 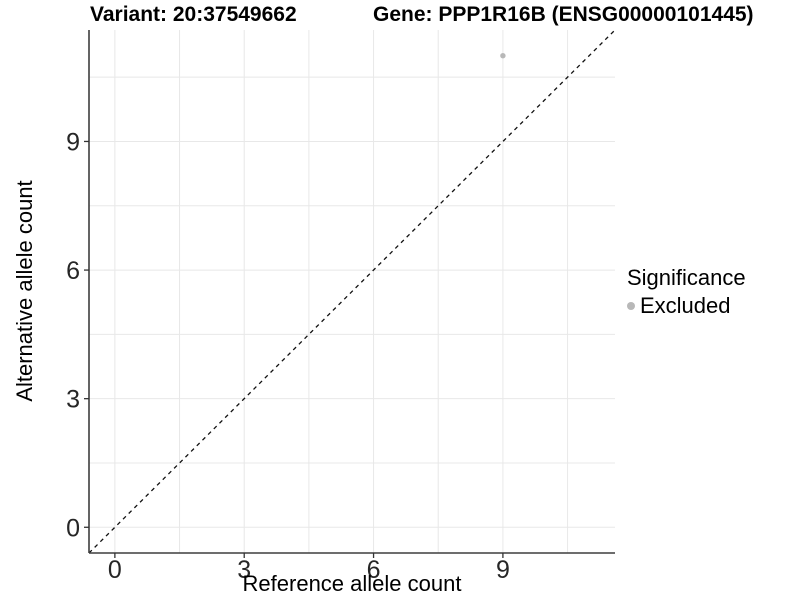 I want to click on legend-entry-excluded: Excluded, so click(x=686, y=306).